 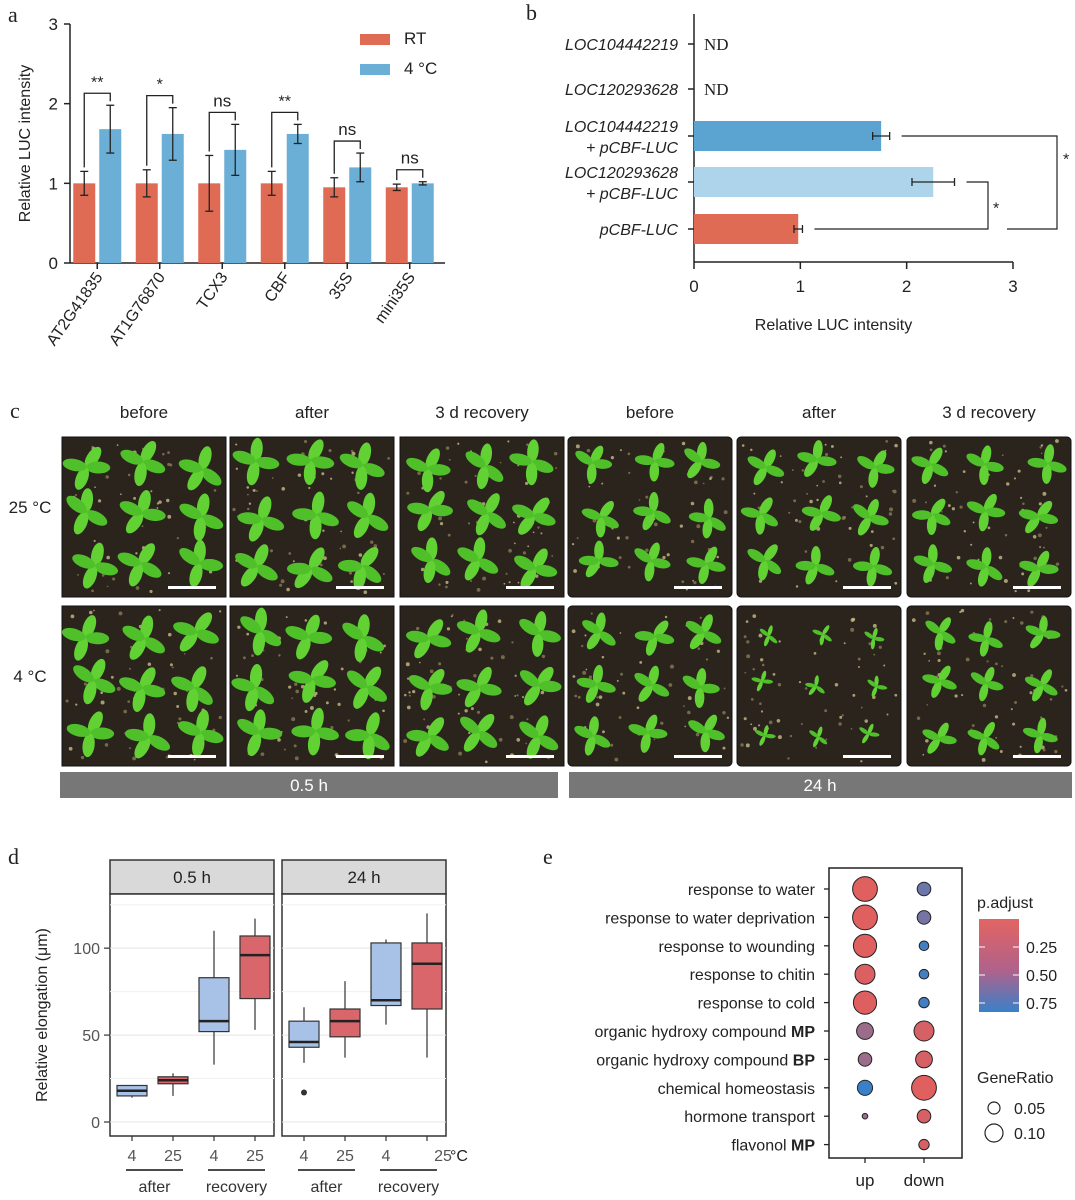 What do you see at coordinates (632, 194) in the screenshot?
I see `category-label: + pCBF-LUC` at bounding box center [632, 194].